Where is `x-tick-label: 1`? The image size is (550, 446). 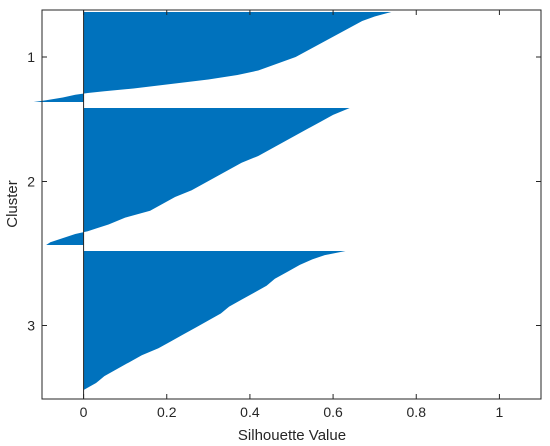 x-tick-label: 1 is located at coordinates (500, 412).